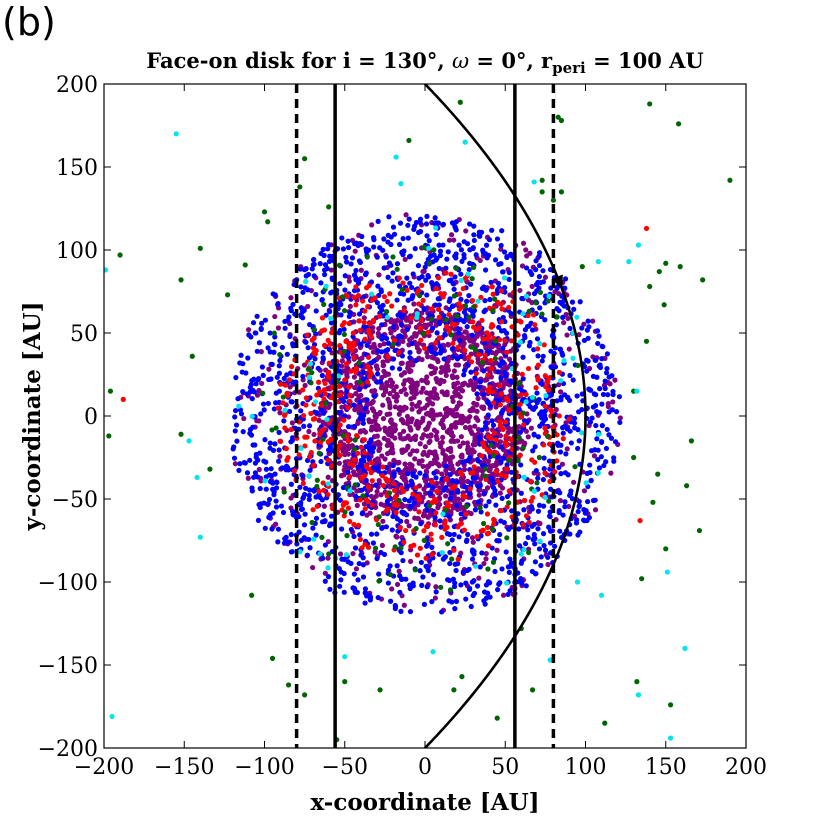  I want to click on x-tick-label: −50, so click(345, 767).